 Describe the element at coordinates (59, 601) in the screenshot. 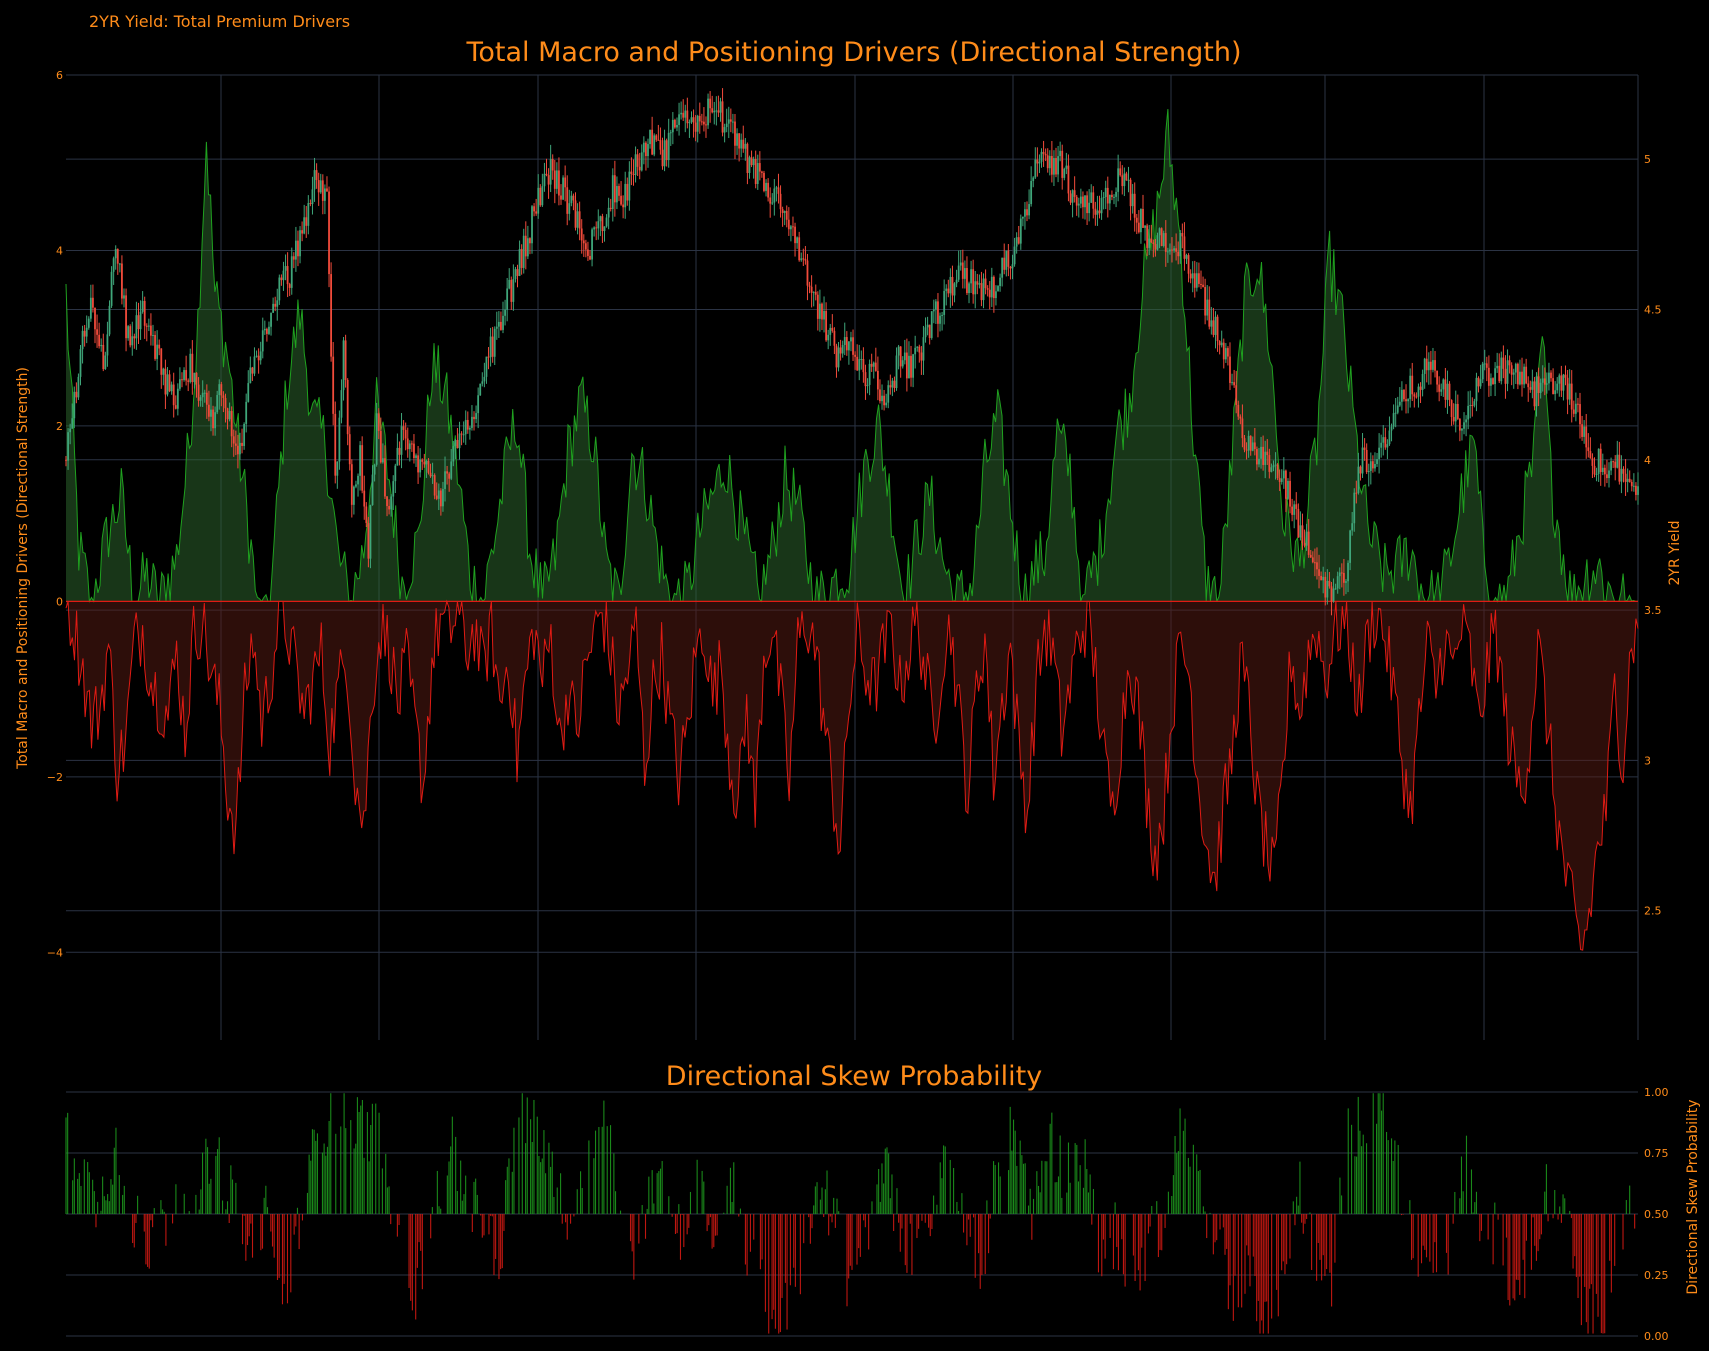

I see `left-tick-label: 0` at that location.